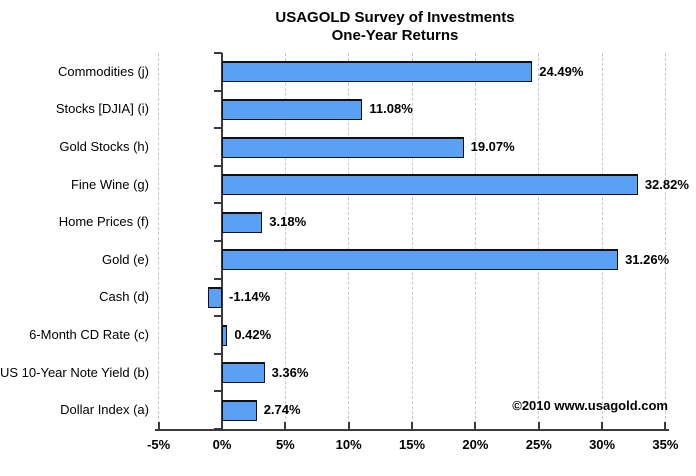  What do you see at coordinates (561, 71) in the screenshot?
I see `bar-value-label: 24.49%` at bounding box center [561, 71].